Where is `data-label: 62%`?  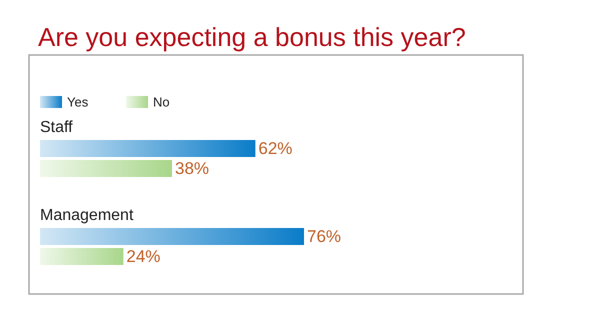
data-label: 62% is located at coordinates (275, 148).